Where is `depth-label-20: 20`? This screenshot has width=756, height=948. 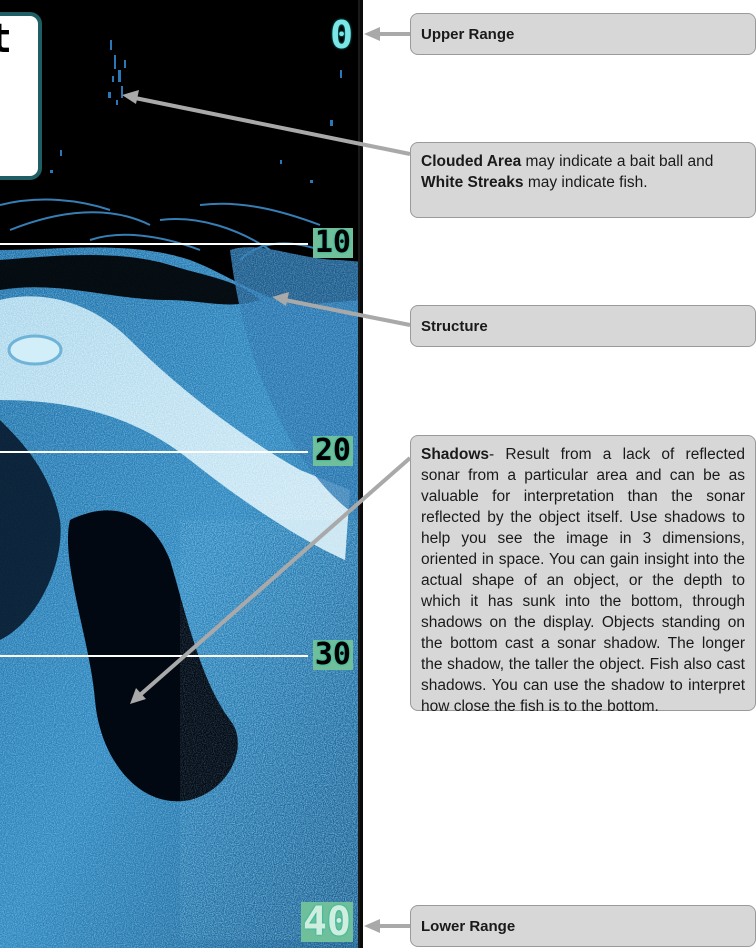
depth-label-20: 20 is located at coordinates (332, 450).